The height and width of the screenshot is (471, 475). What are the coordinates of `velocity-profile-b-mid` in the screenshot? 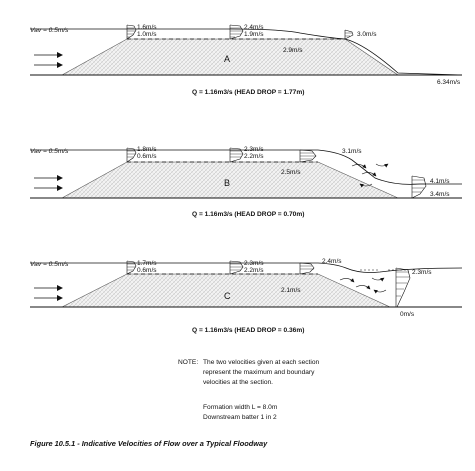 It's located at (236, 155).